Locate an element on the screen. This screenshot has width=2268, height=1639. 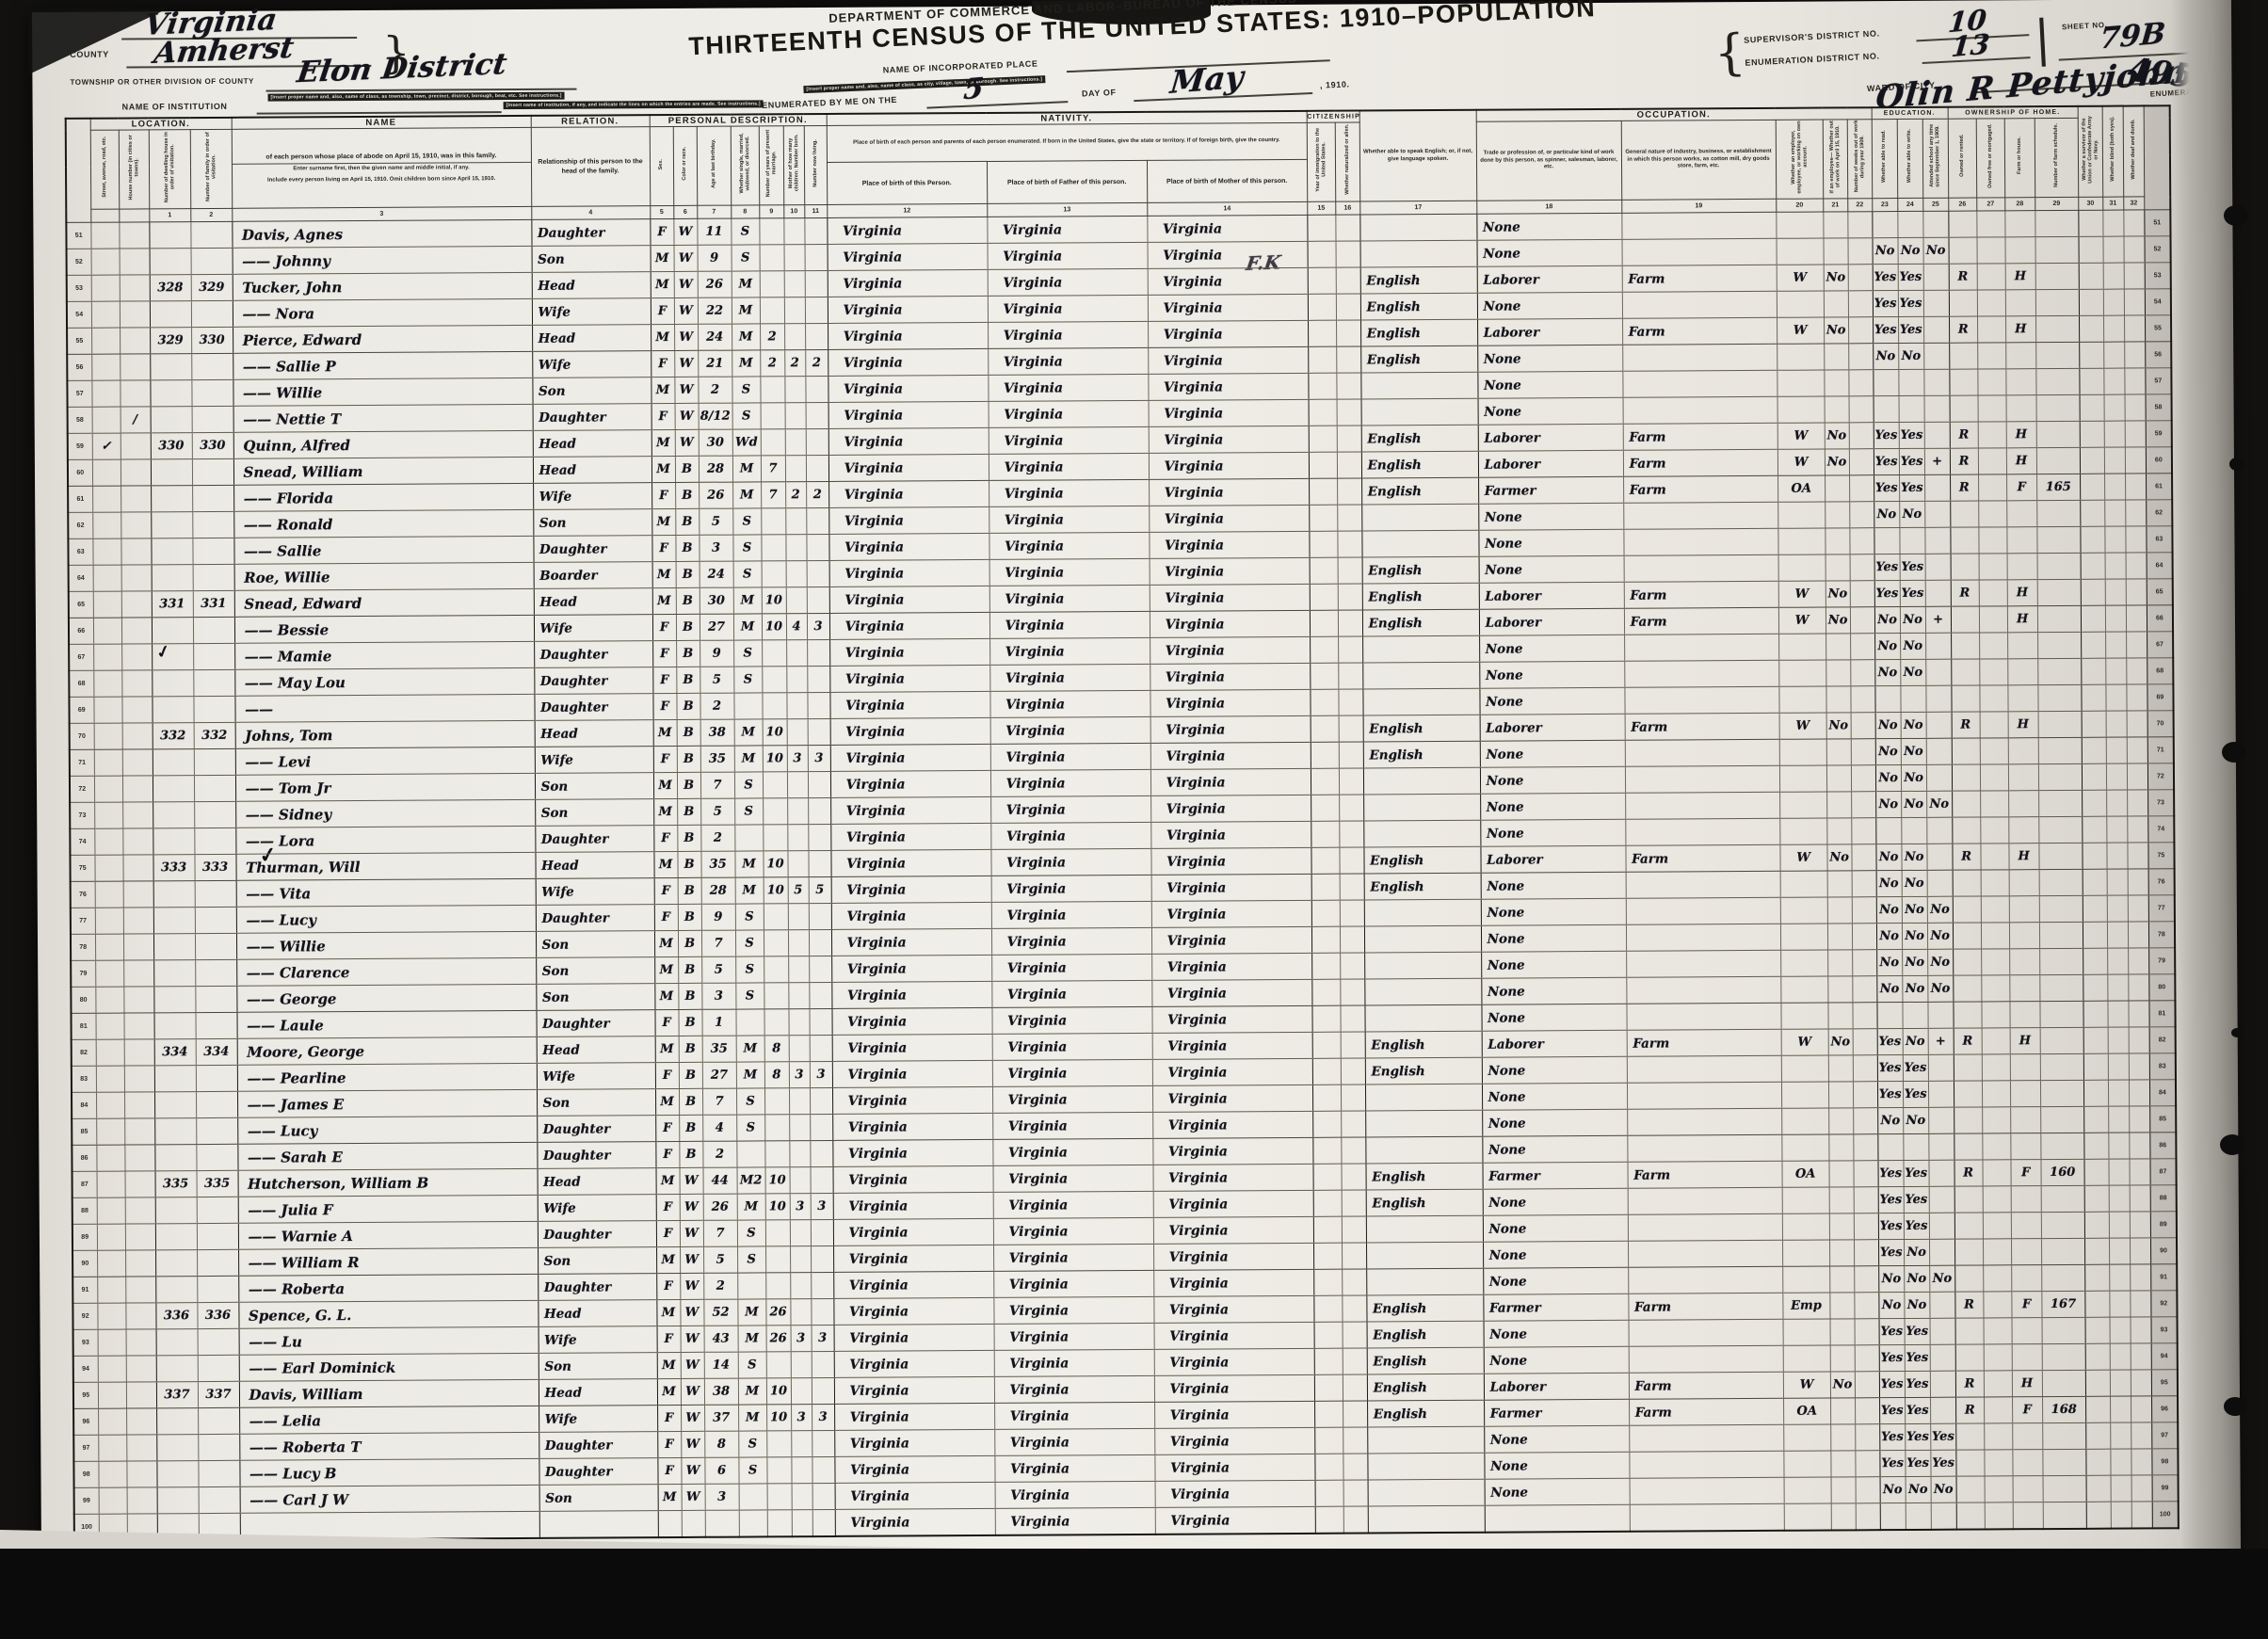
cell-name: —— Nettie T is located at coordinates (383, 418).